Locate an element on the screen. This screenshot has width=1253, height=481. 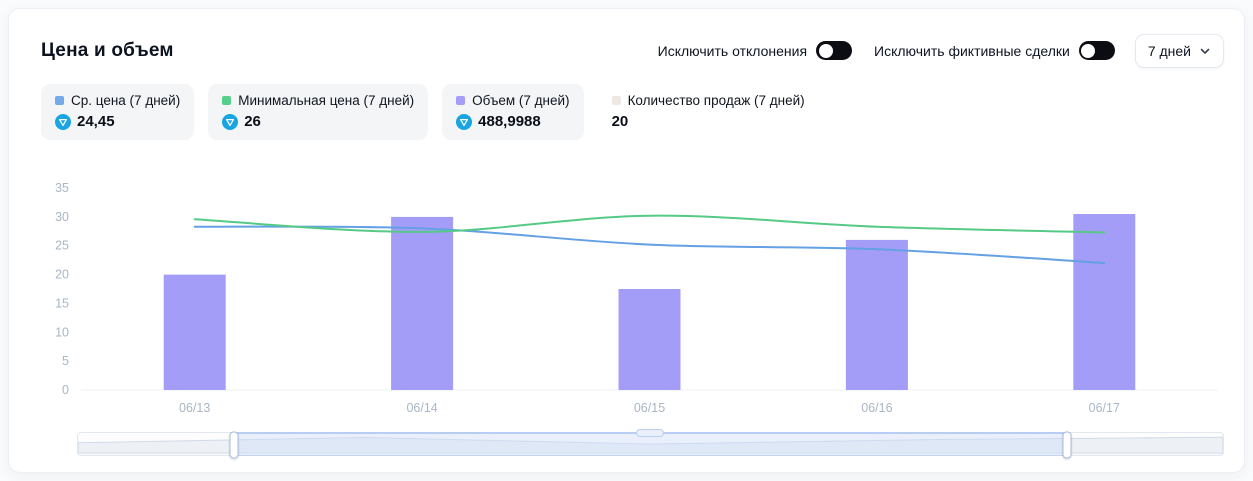
legend-value-text: 26 is located at coordinates (252, 121).